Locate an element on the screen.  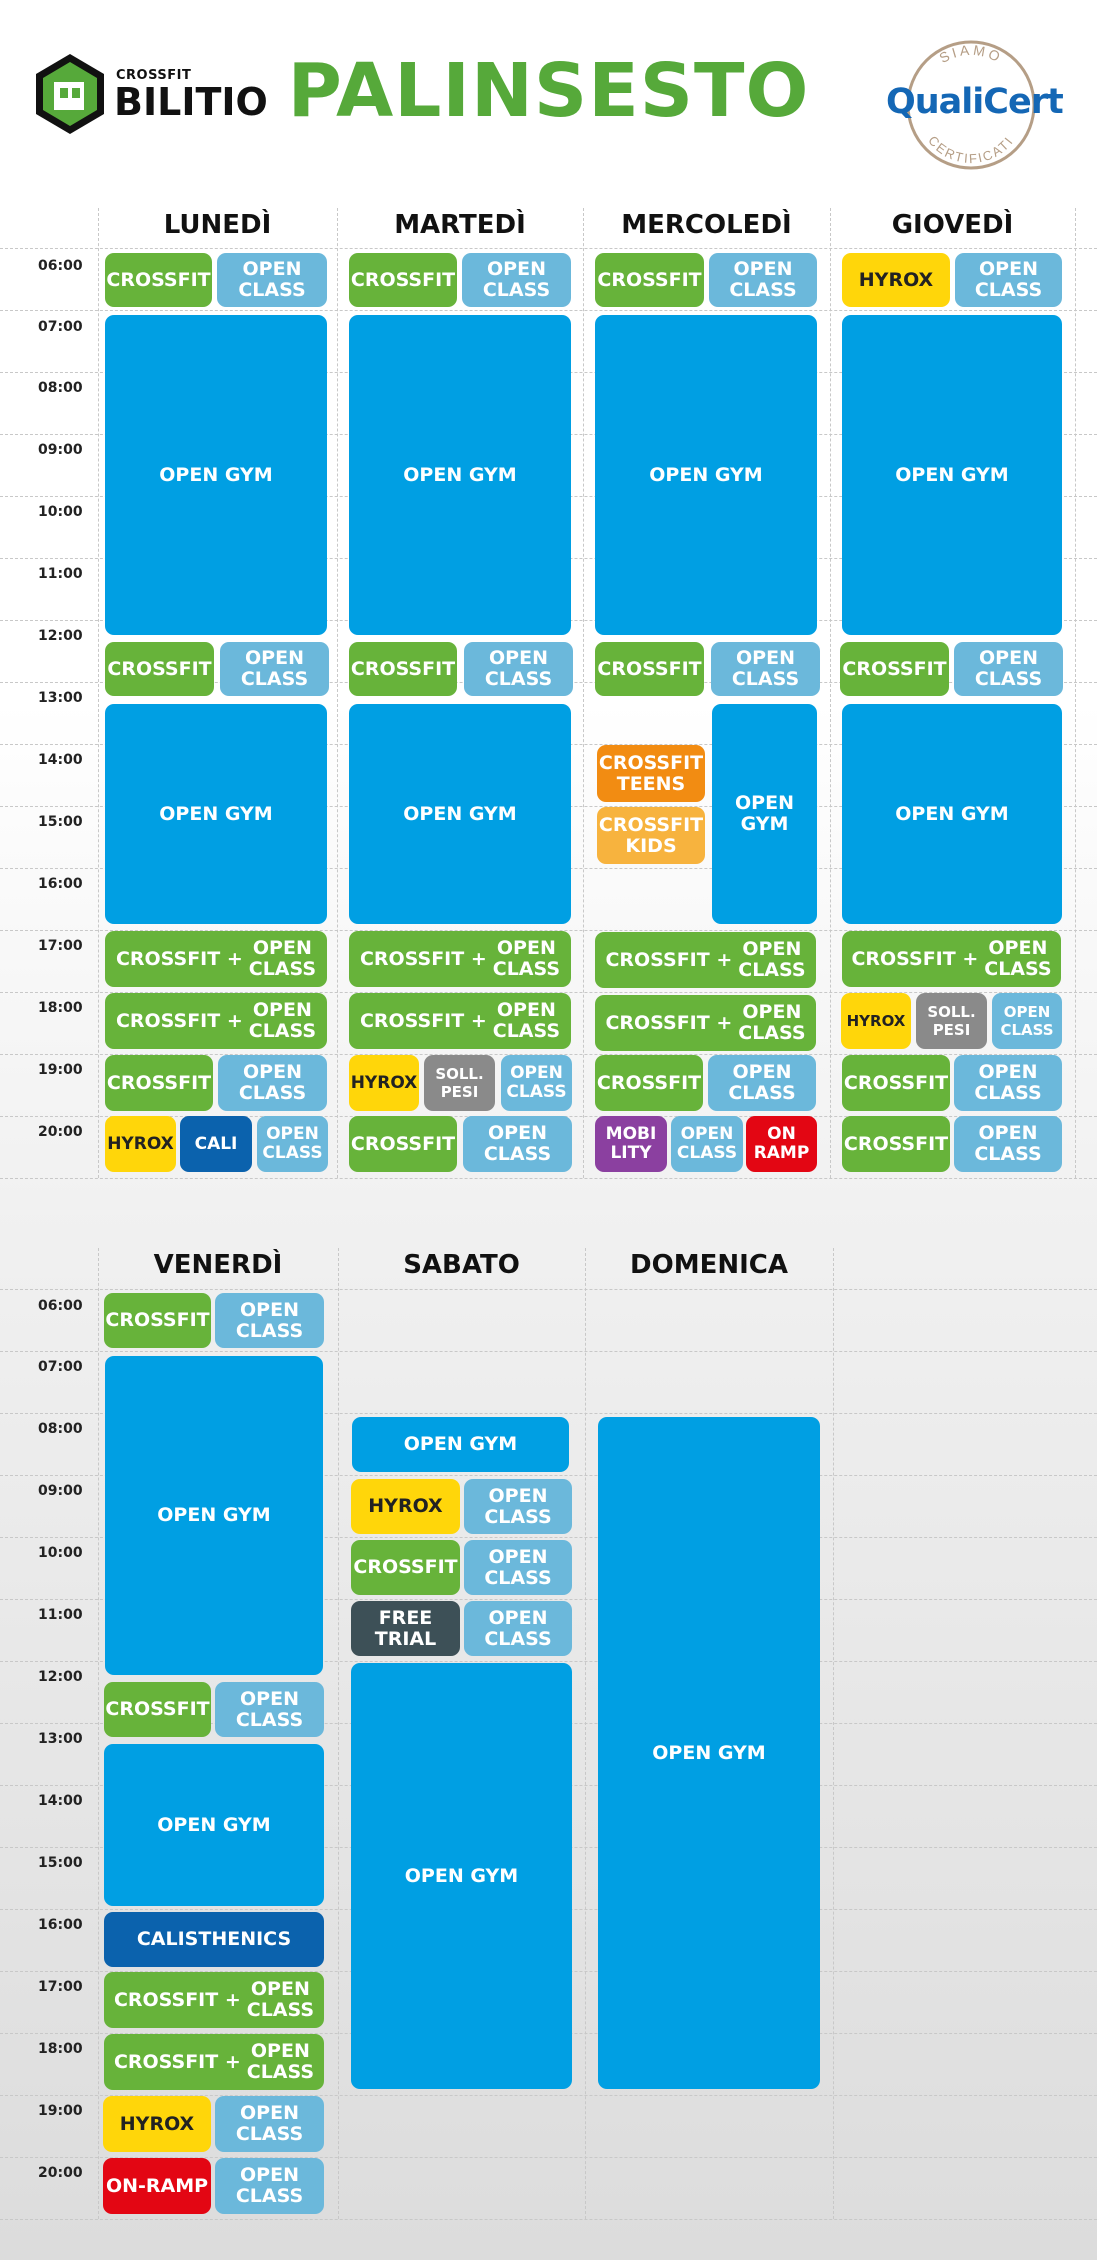
class-crossfit-teens: CROSSFIT TEENS is located at coordinates (651, 773).